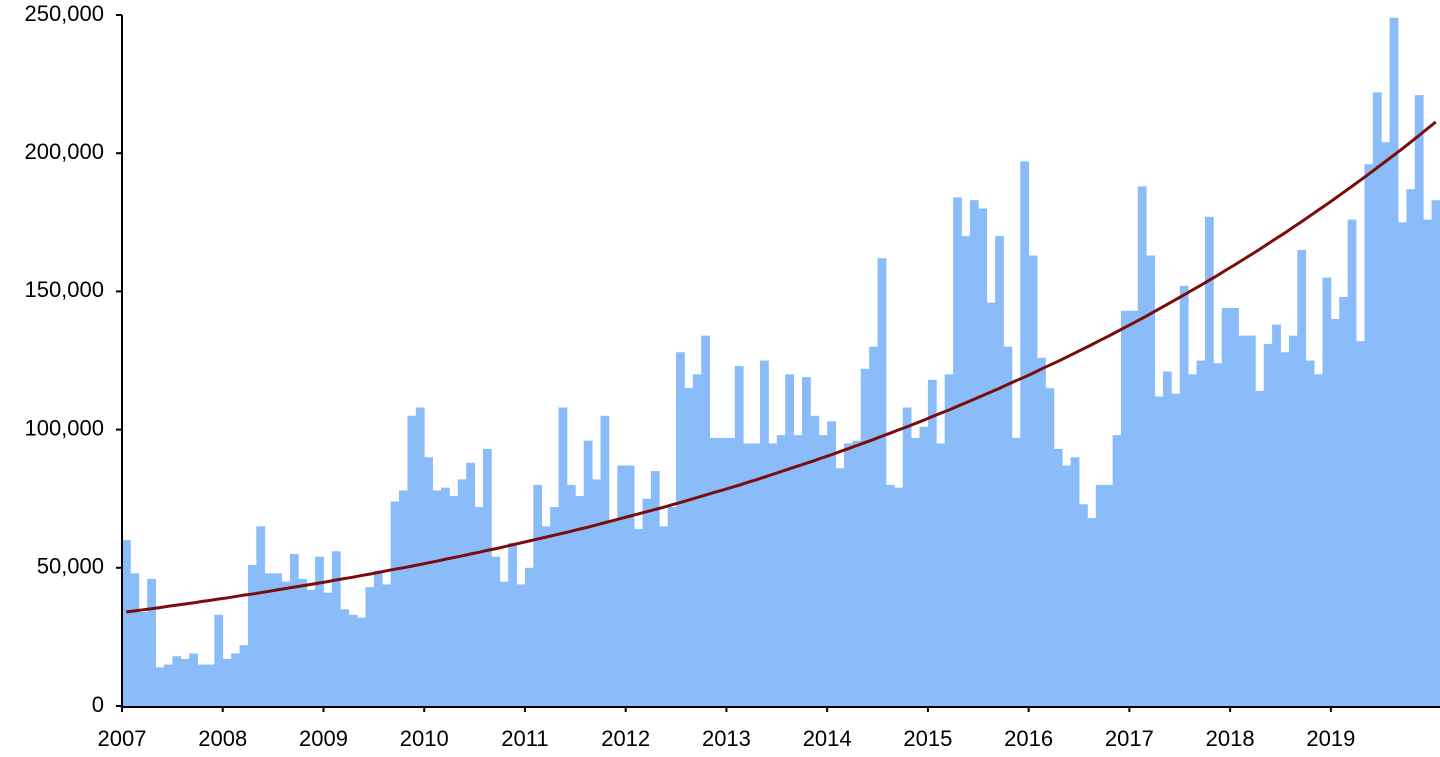 The width and height of the screenshot is (1440, 757). What do you see at coordinates (424, 738) in the screenshot?
I see `x-tick-label: 2010` at bounding box center [424, 738].